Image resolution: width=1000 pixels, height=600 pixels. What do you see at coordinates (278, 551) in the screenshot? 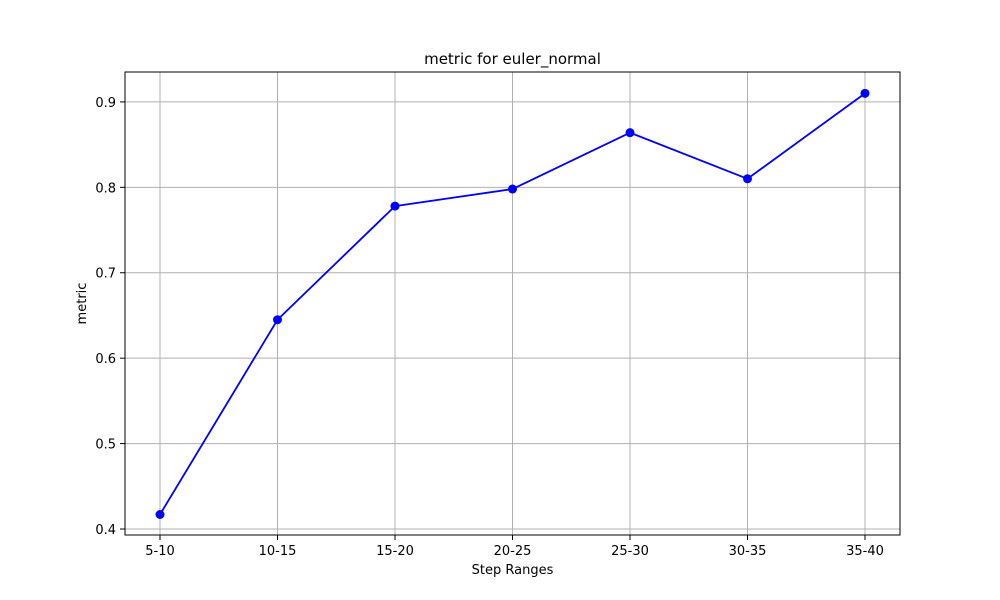
I see `x-tick-label: 10-15` at bounding box center [278, 551].